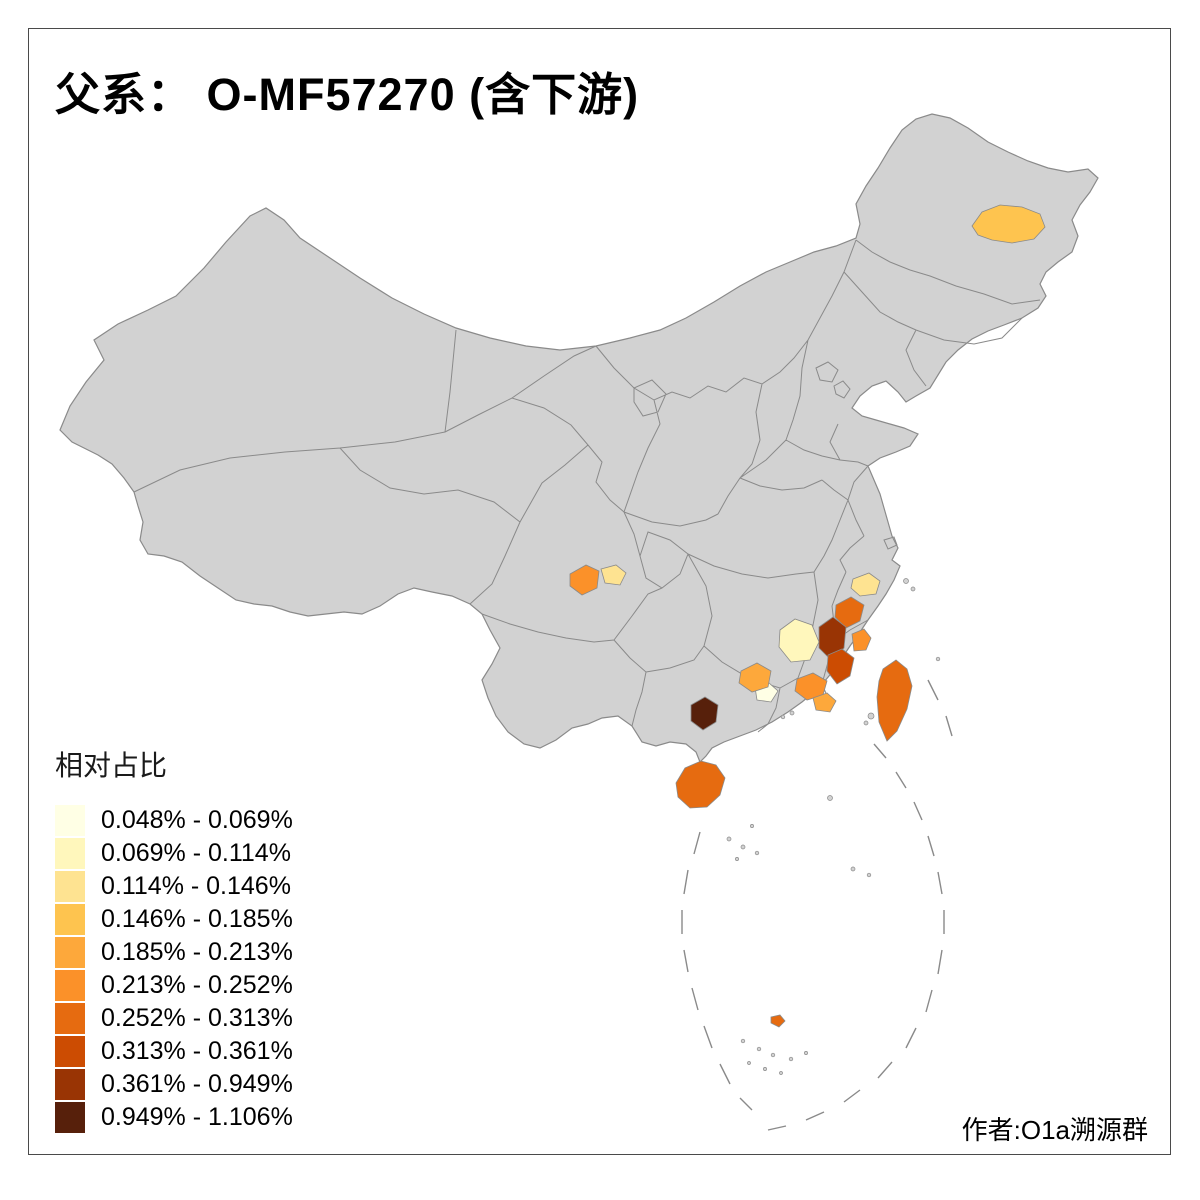  I want to click on map-patch-hainan, so click(700, 784).